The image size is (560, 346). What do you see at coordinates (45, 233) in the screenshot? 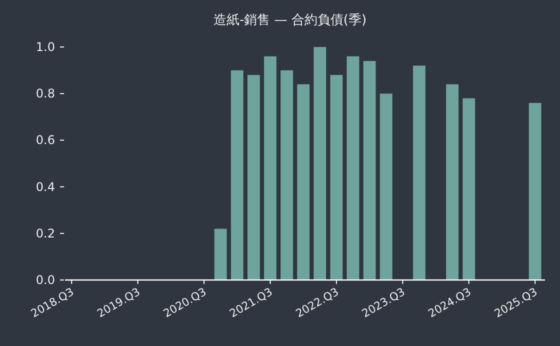
I see `y-tick-label: 0.2` at bounding box center [45, 233].